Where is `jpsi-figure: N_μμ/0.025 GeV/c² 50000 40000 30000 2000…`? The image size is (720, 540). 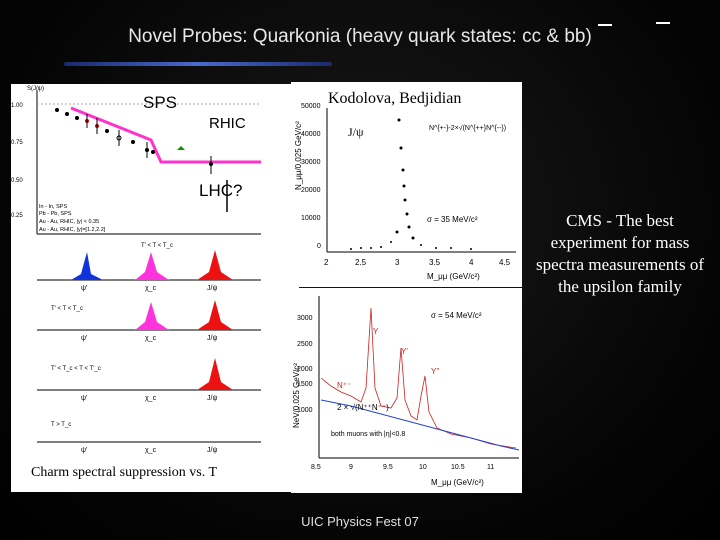 jpsi-figure: N_μμ/0.025 GeV/c² 50000 40000 30000 2000… is located at coordinates (405, 186).